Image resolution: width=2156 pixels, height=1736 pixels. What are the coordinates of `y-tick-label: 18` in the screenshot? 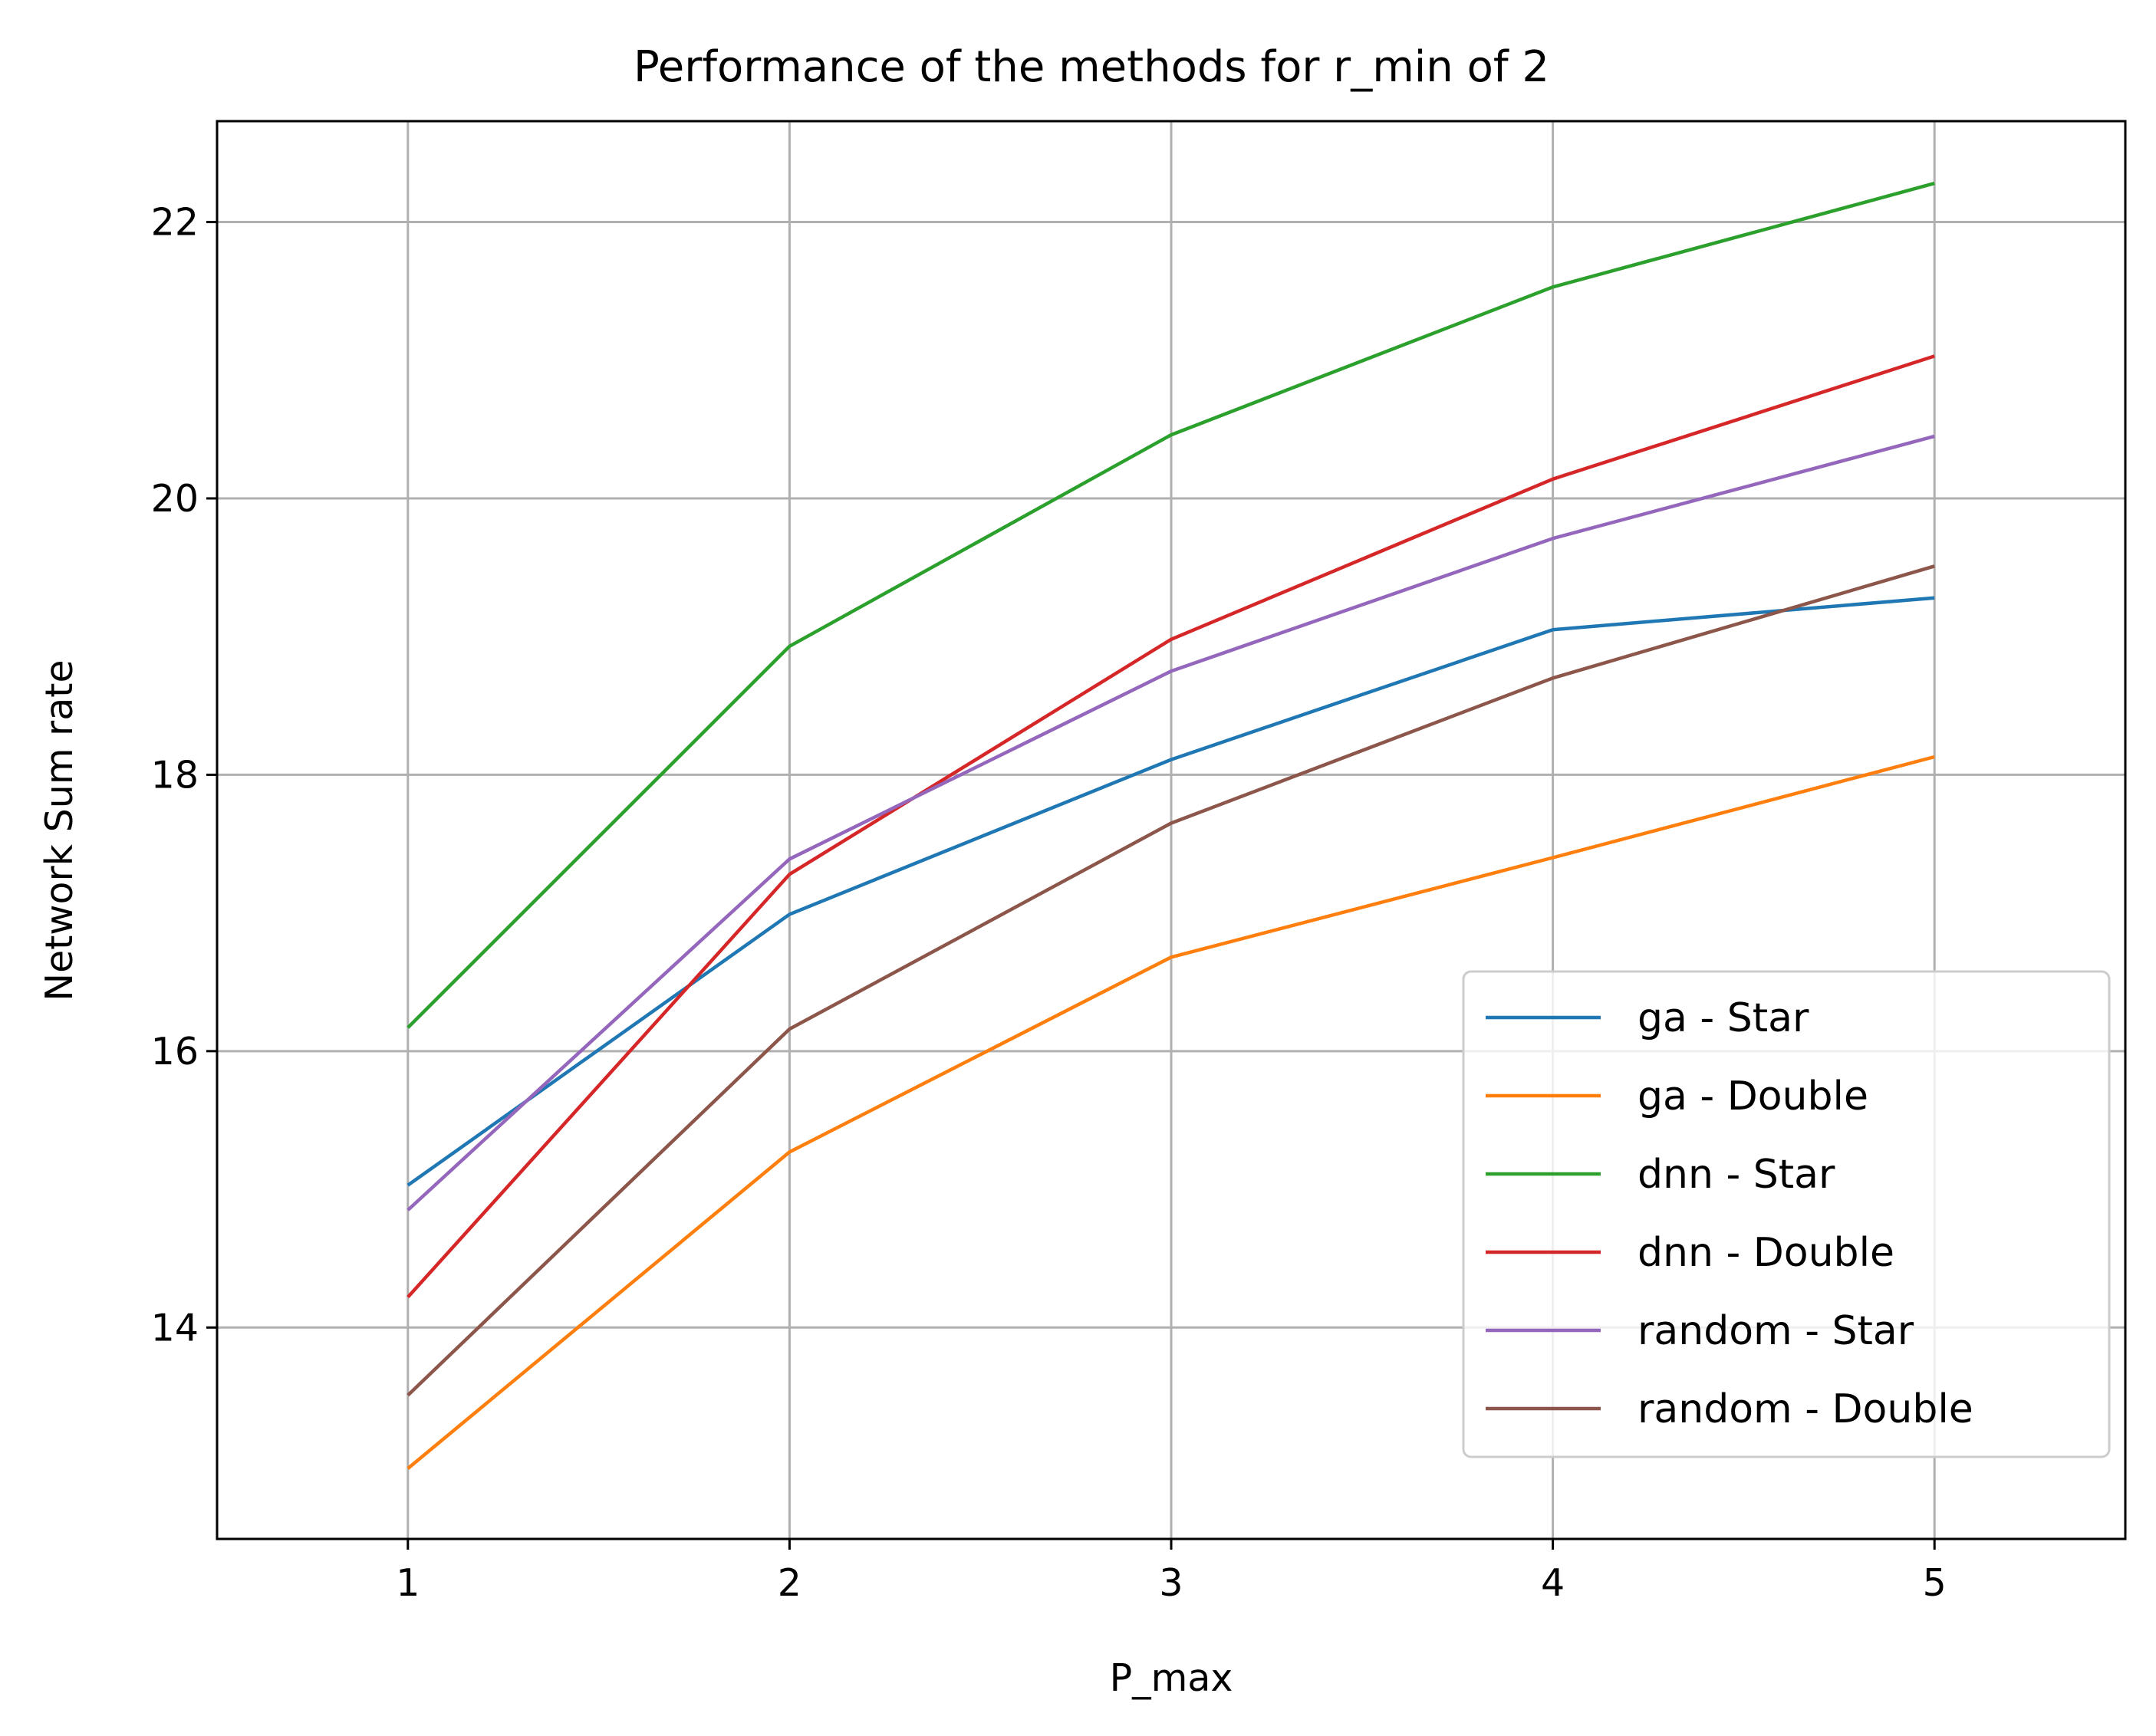 It's located at (175, 775).